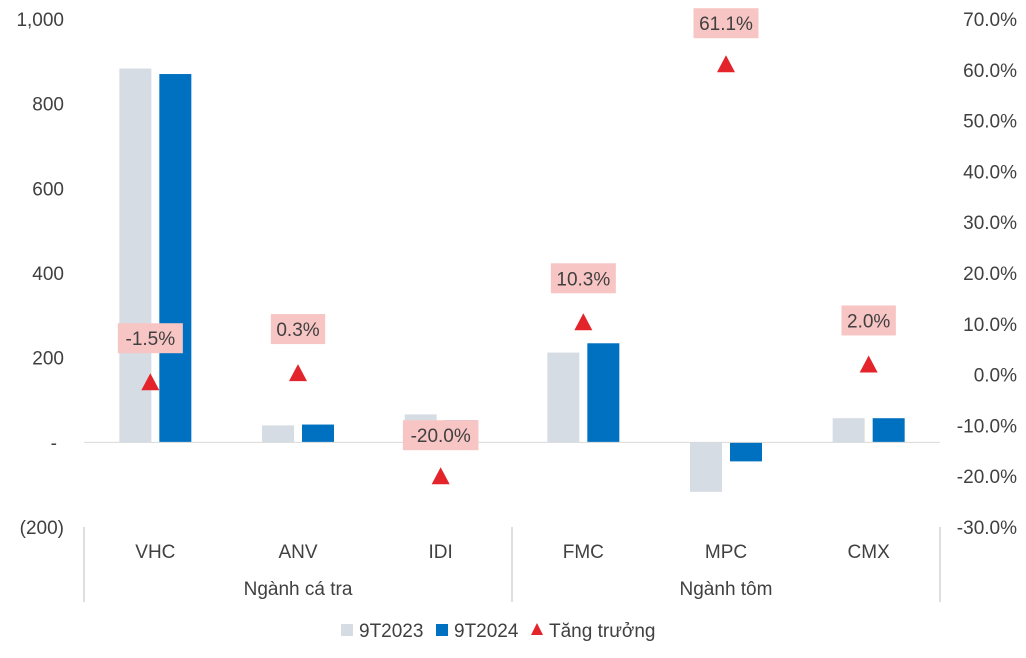 Image resolution: width=1026 pixels, height=658 pixels. I want to click on legend-label: 9T2024, so click(486, 631).